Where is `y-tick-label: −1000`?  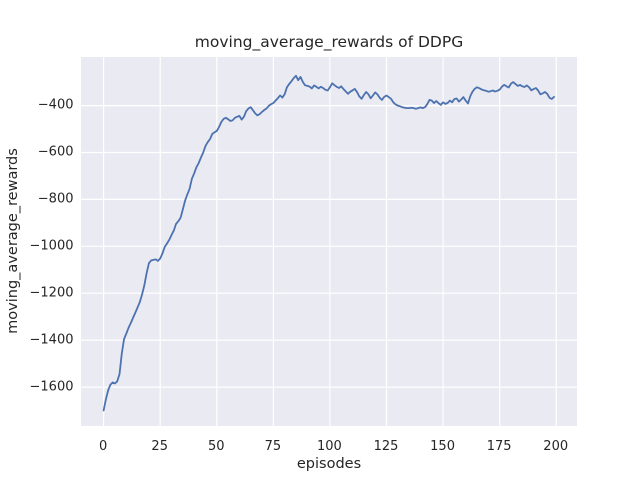
y-tick-label: −1000 is located at coordinates (51, 246).